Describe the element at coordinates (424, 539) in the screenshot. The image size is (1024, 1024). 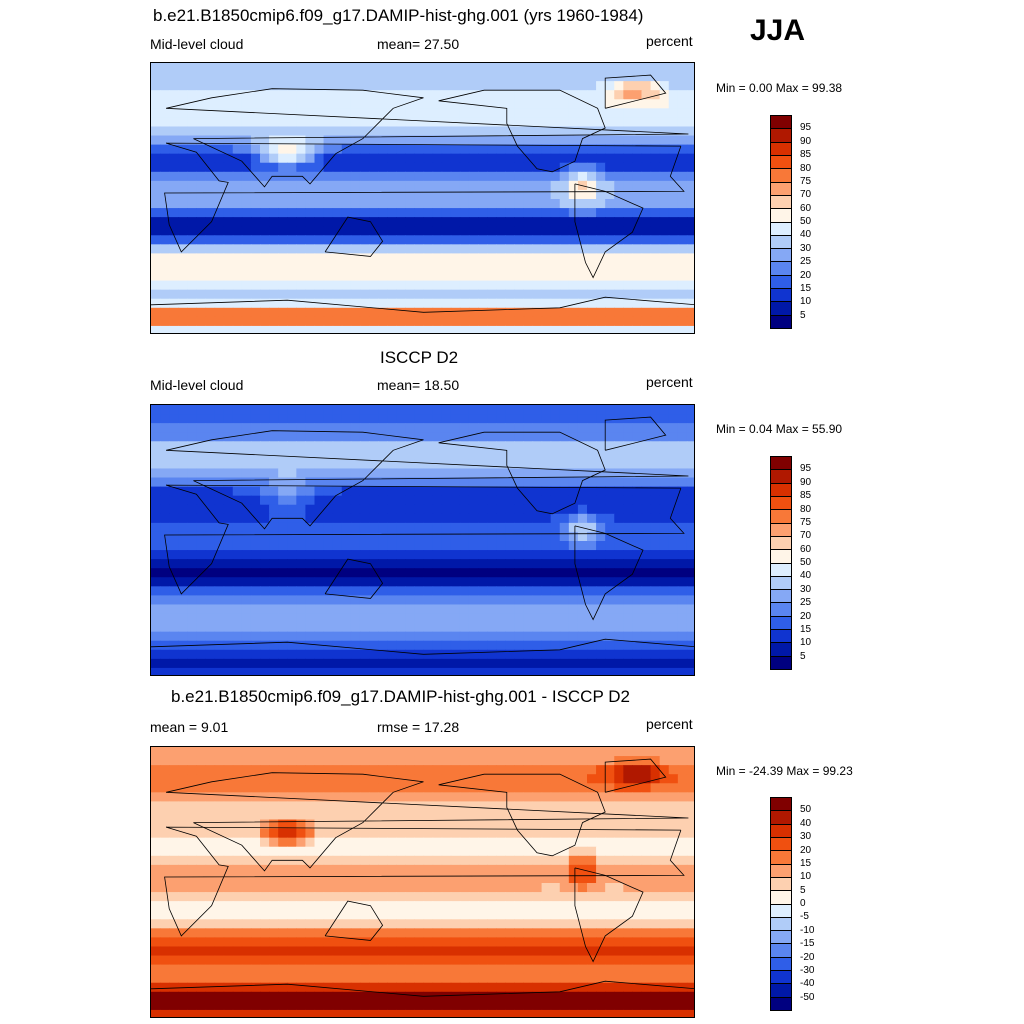
I see `coastline` at that location.